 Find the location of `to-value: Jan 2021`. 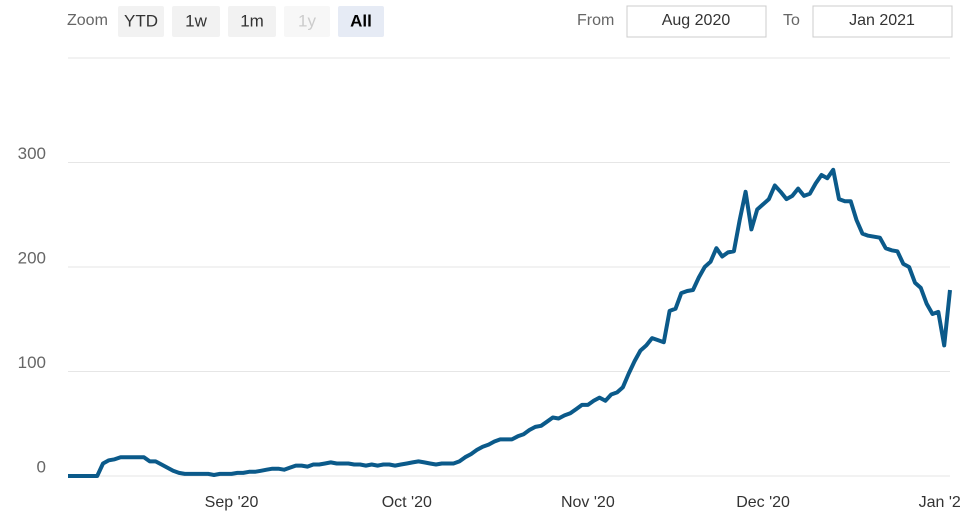

to-value: Jan 2021 is located at coordinates (882, 20).